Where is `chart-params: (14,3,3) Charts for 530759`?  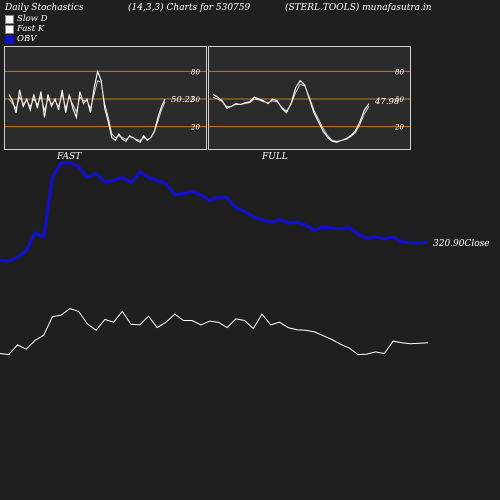
chart-params: (14,3,3) Charts for 530759 is located at coordinates (189, 8).